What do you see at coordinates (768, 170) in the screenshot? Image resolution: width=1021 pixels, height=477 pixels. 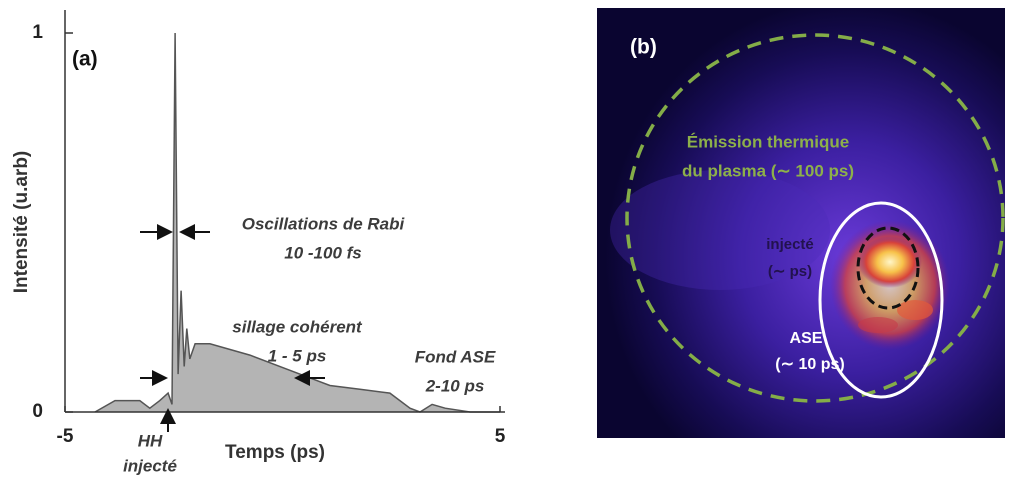 I see `annotation: du plasma (∼ 100 ps)` at bounding box center [768, 170].